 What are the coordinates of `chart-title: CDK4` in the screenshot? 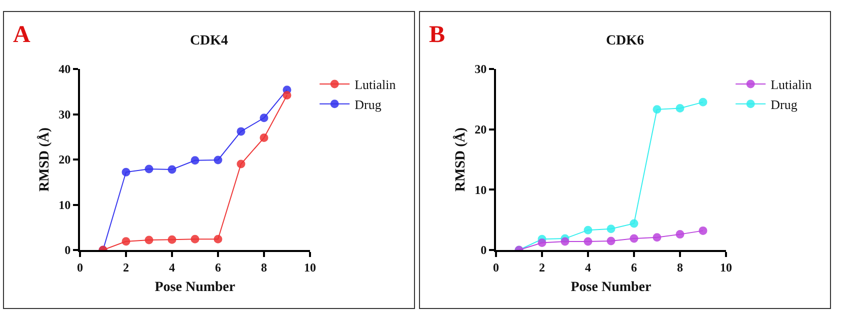 It's located at (209, 41).